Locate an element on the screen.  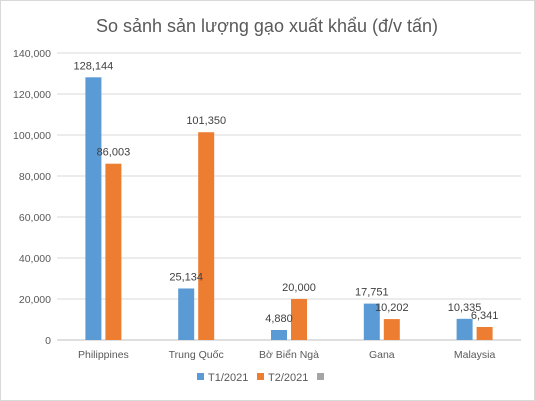
y-tick-label: 20,000 is located at coordinates (35, 300).